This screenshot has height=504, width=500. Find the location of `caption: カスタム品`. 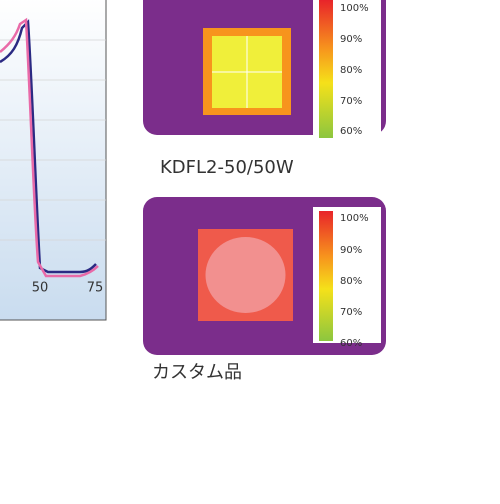

caption: カスタム品 is located at coordinates (197, 372).